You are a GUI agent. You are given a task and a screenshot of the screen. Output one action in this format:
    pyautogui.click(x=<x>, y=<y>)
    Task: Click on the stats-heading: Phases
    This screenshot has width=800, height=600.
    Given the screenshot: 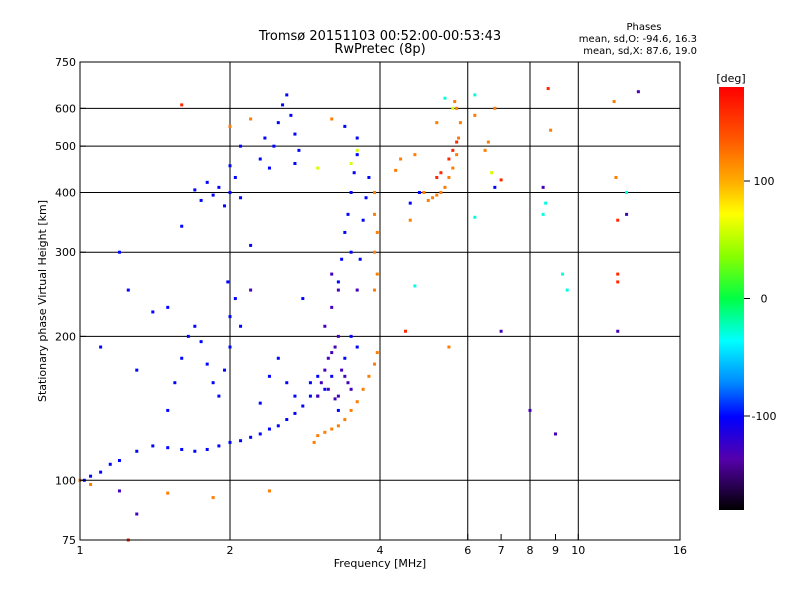 What is the action you would take?
    pyautogui.click(x=643, y=27)
    